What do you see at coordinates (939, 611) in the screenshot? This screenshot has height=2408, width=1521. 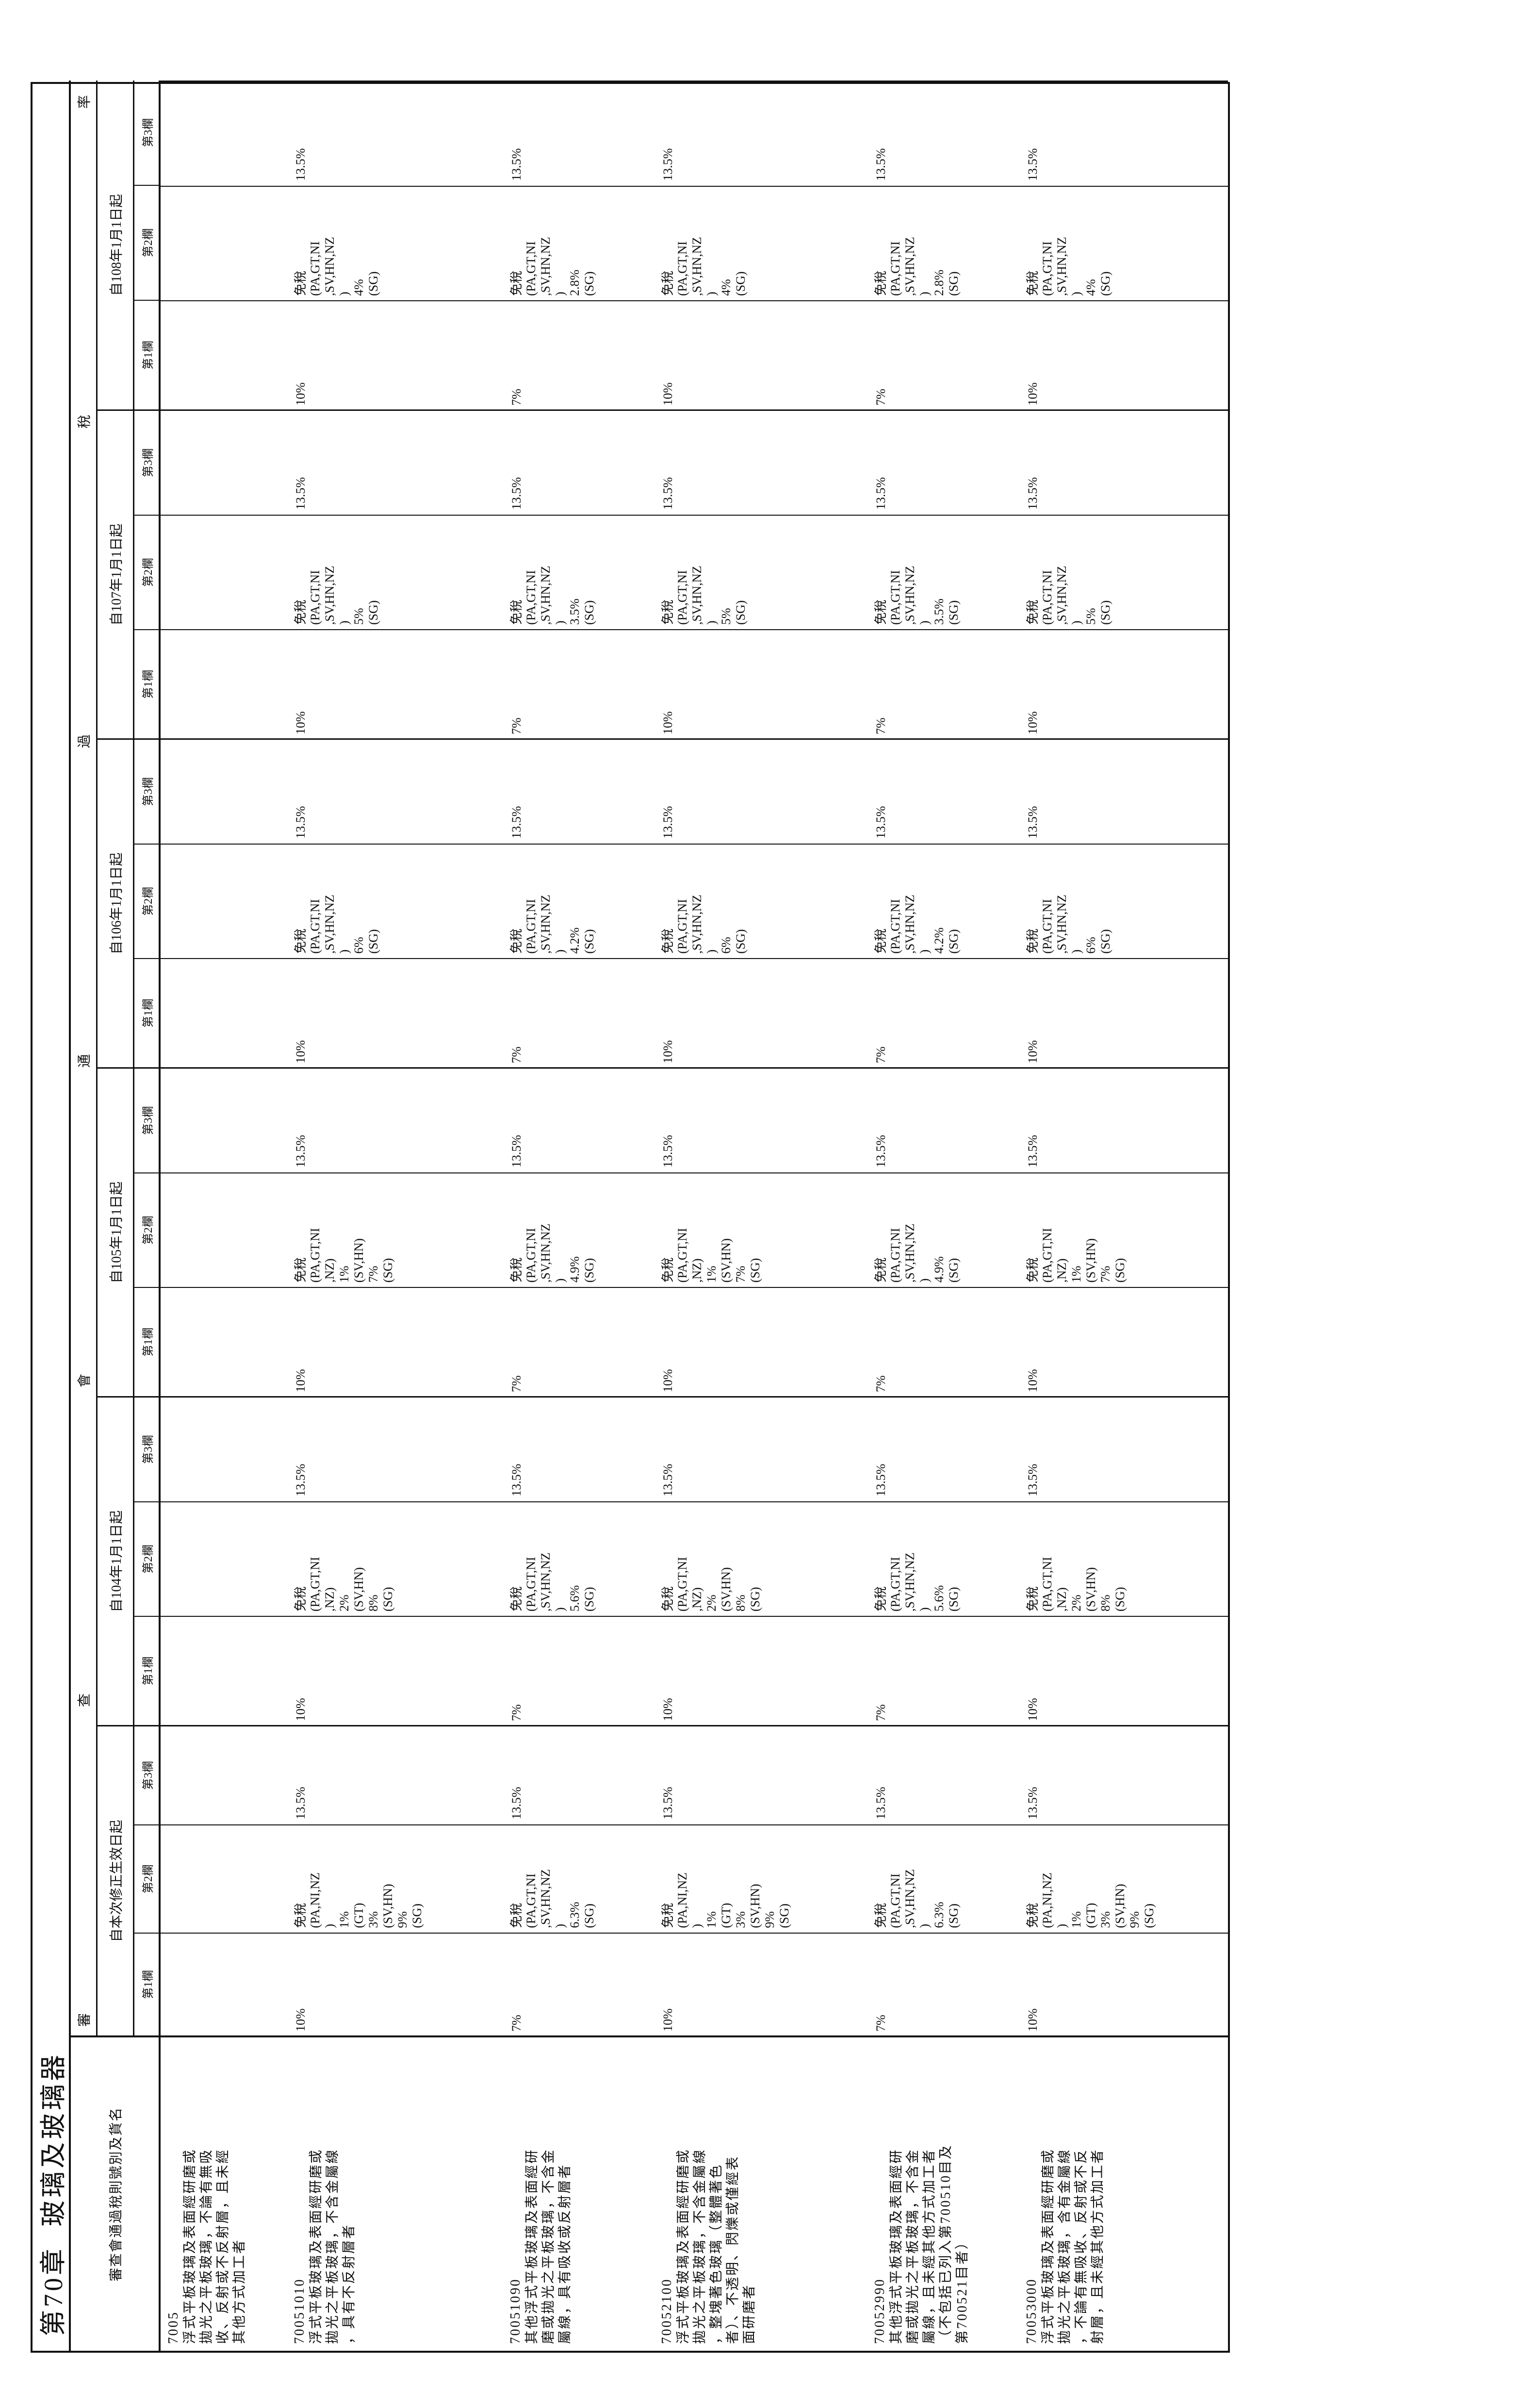 I see `rate-line: 3.5%` at bounding box center [939, 611].